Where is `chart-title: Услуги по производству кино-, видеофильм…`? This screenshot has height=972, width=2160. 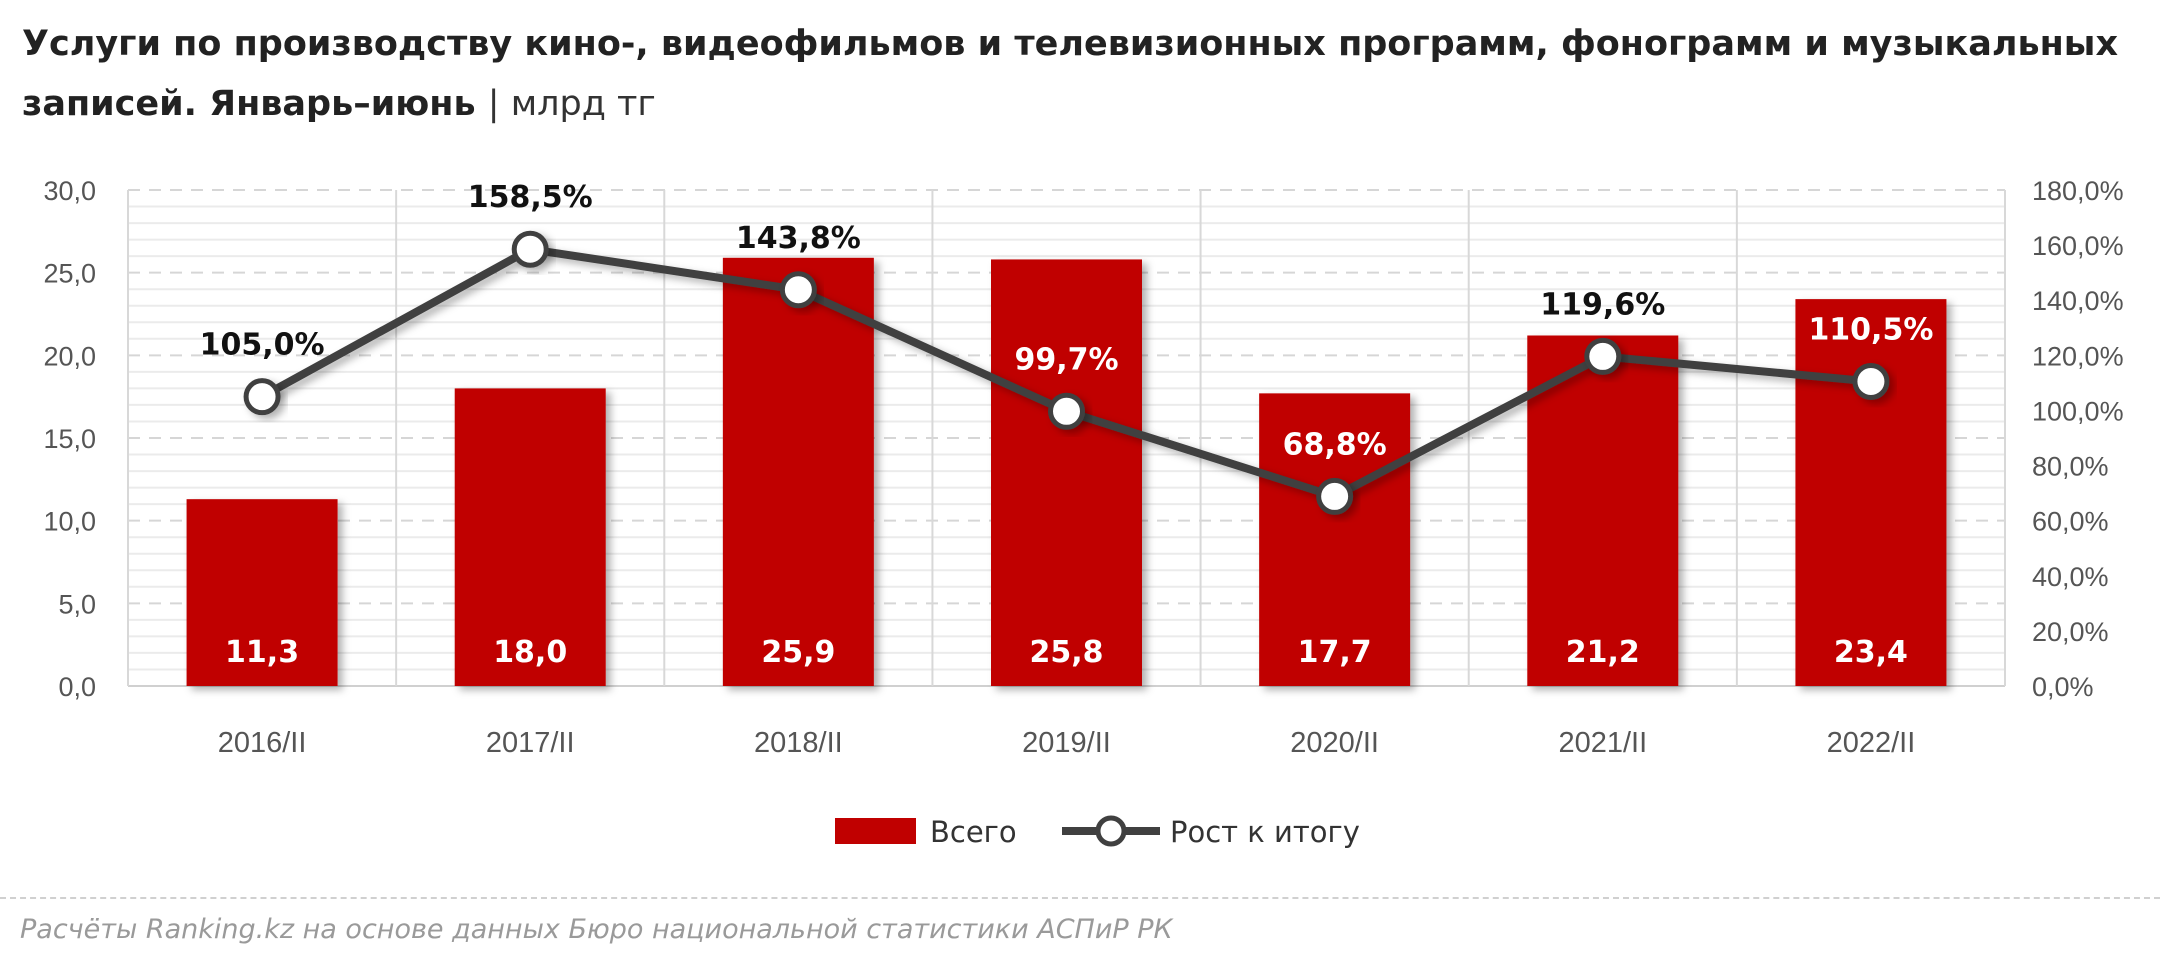
chart-title: Услуги по производству кино-, видеофильм… is located at coordinates (1072, 74).